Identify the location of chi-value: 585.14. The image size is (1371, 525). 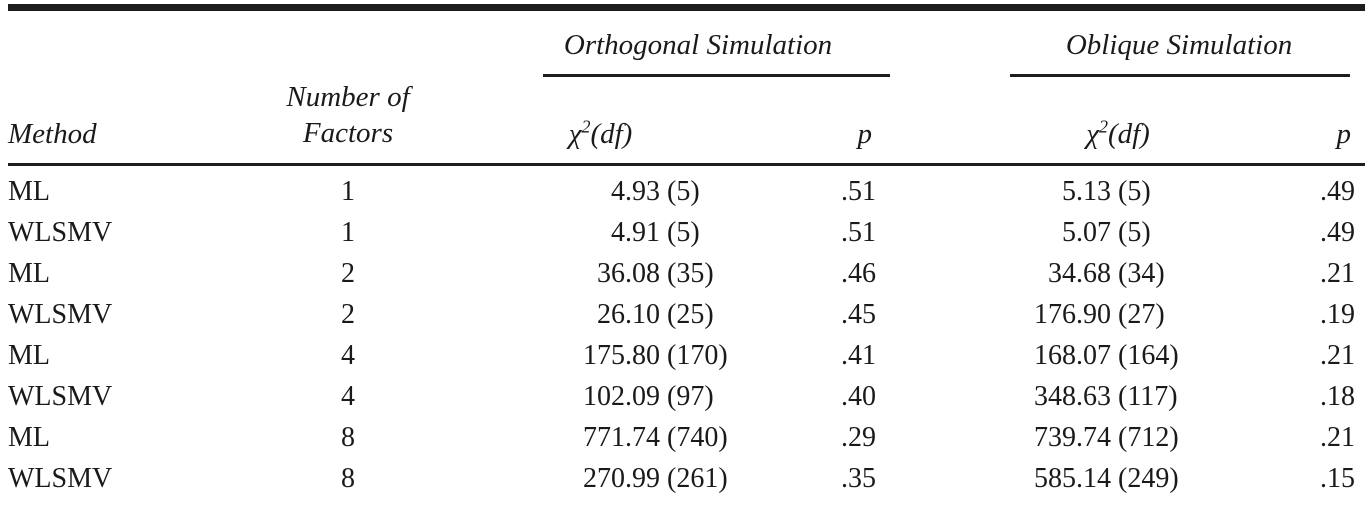
(1073, 478).